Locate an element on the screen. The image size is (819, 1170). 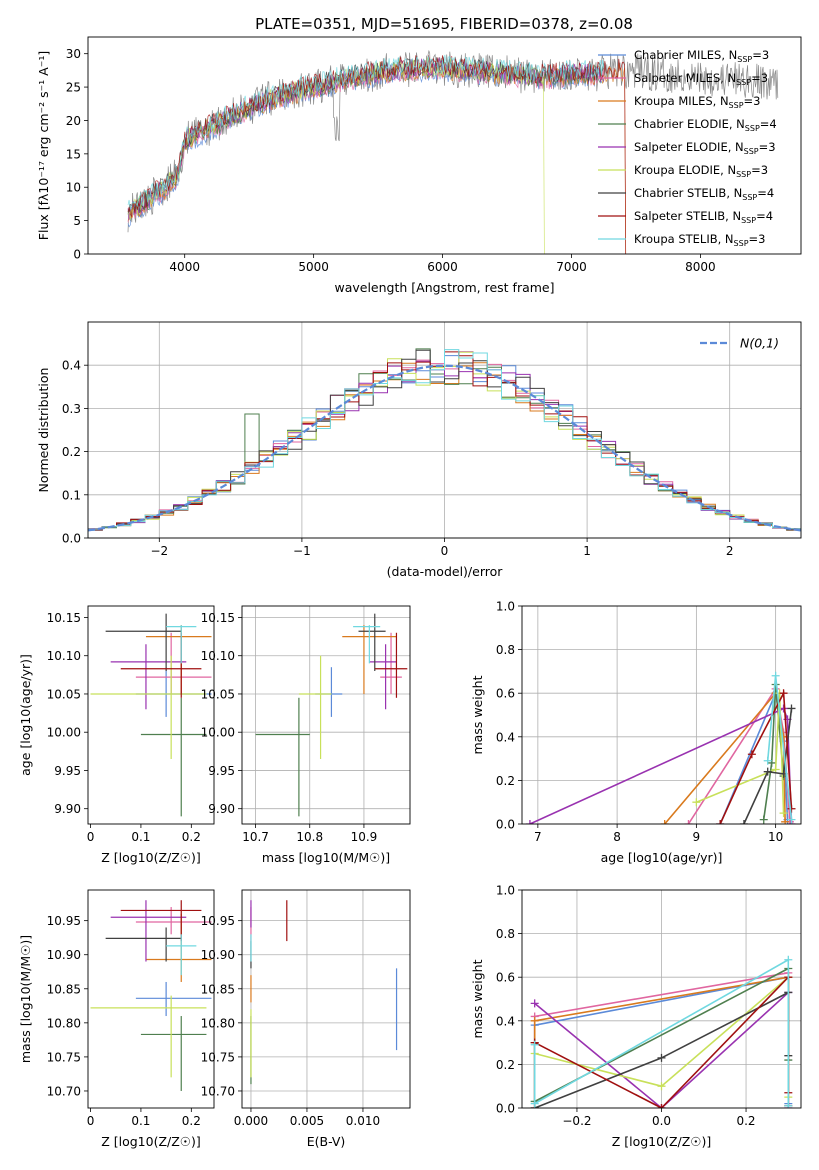
x-tick-label: 0.2 is located at coordinates (745, 1121).